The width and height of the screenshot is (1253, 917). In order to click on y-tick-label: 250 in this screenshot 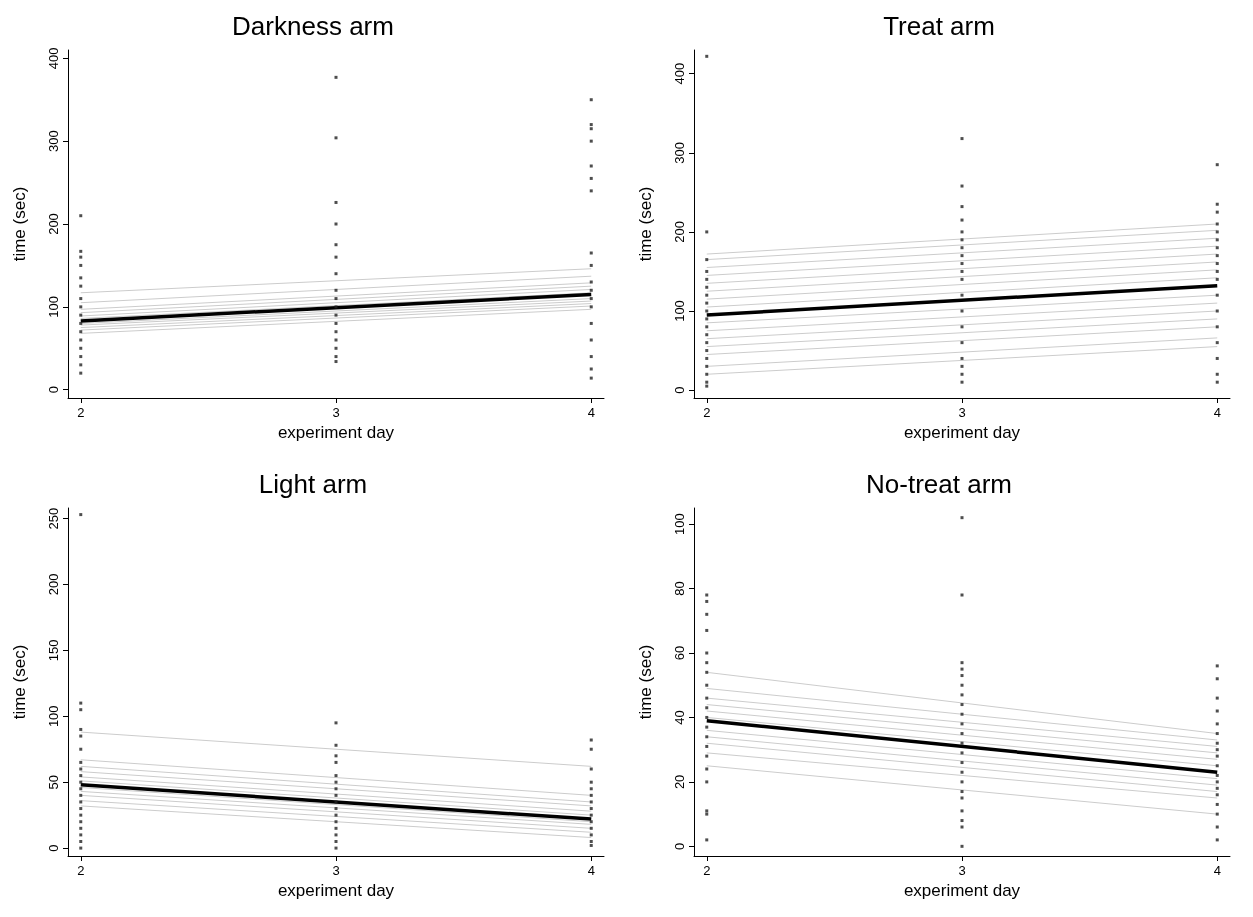, I will do `click(53, 518)`.